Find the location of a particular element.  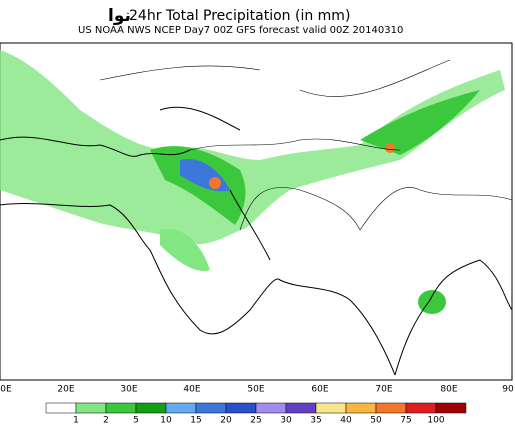

longitude-label: 50E is located at coordinates (255, 390).